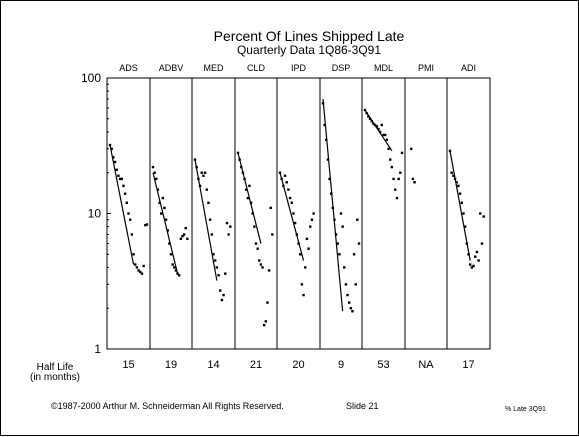 The image size is (579, 437). I want to click on half-life-value: 9, so click(341, 365).